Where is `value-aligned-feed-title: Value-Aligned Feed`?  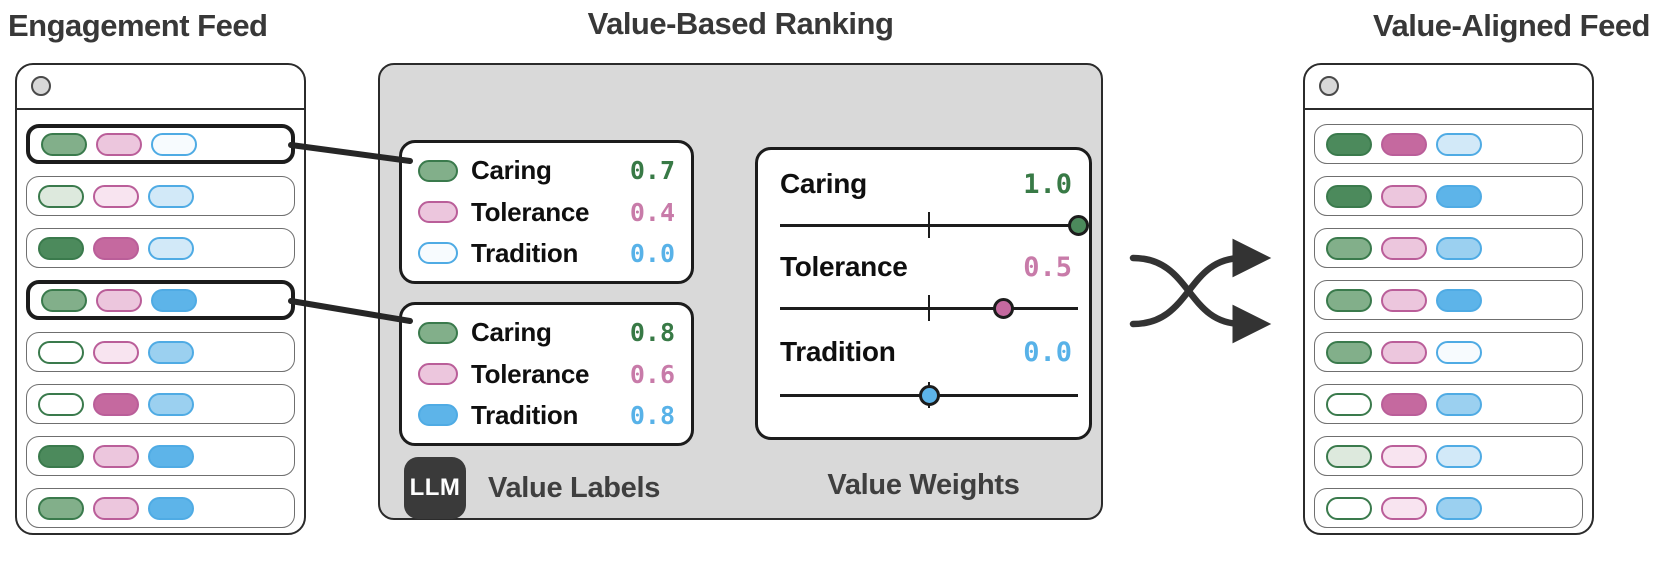 value-aligned-feed-title: Value-Aligned Feed is located at coordinates (1511, 25).